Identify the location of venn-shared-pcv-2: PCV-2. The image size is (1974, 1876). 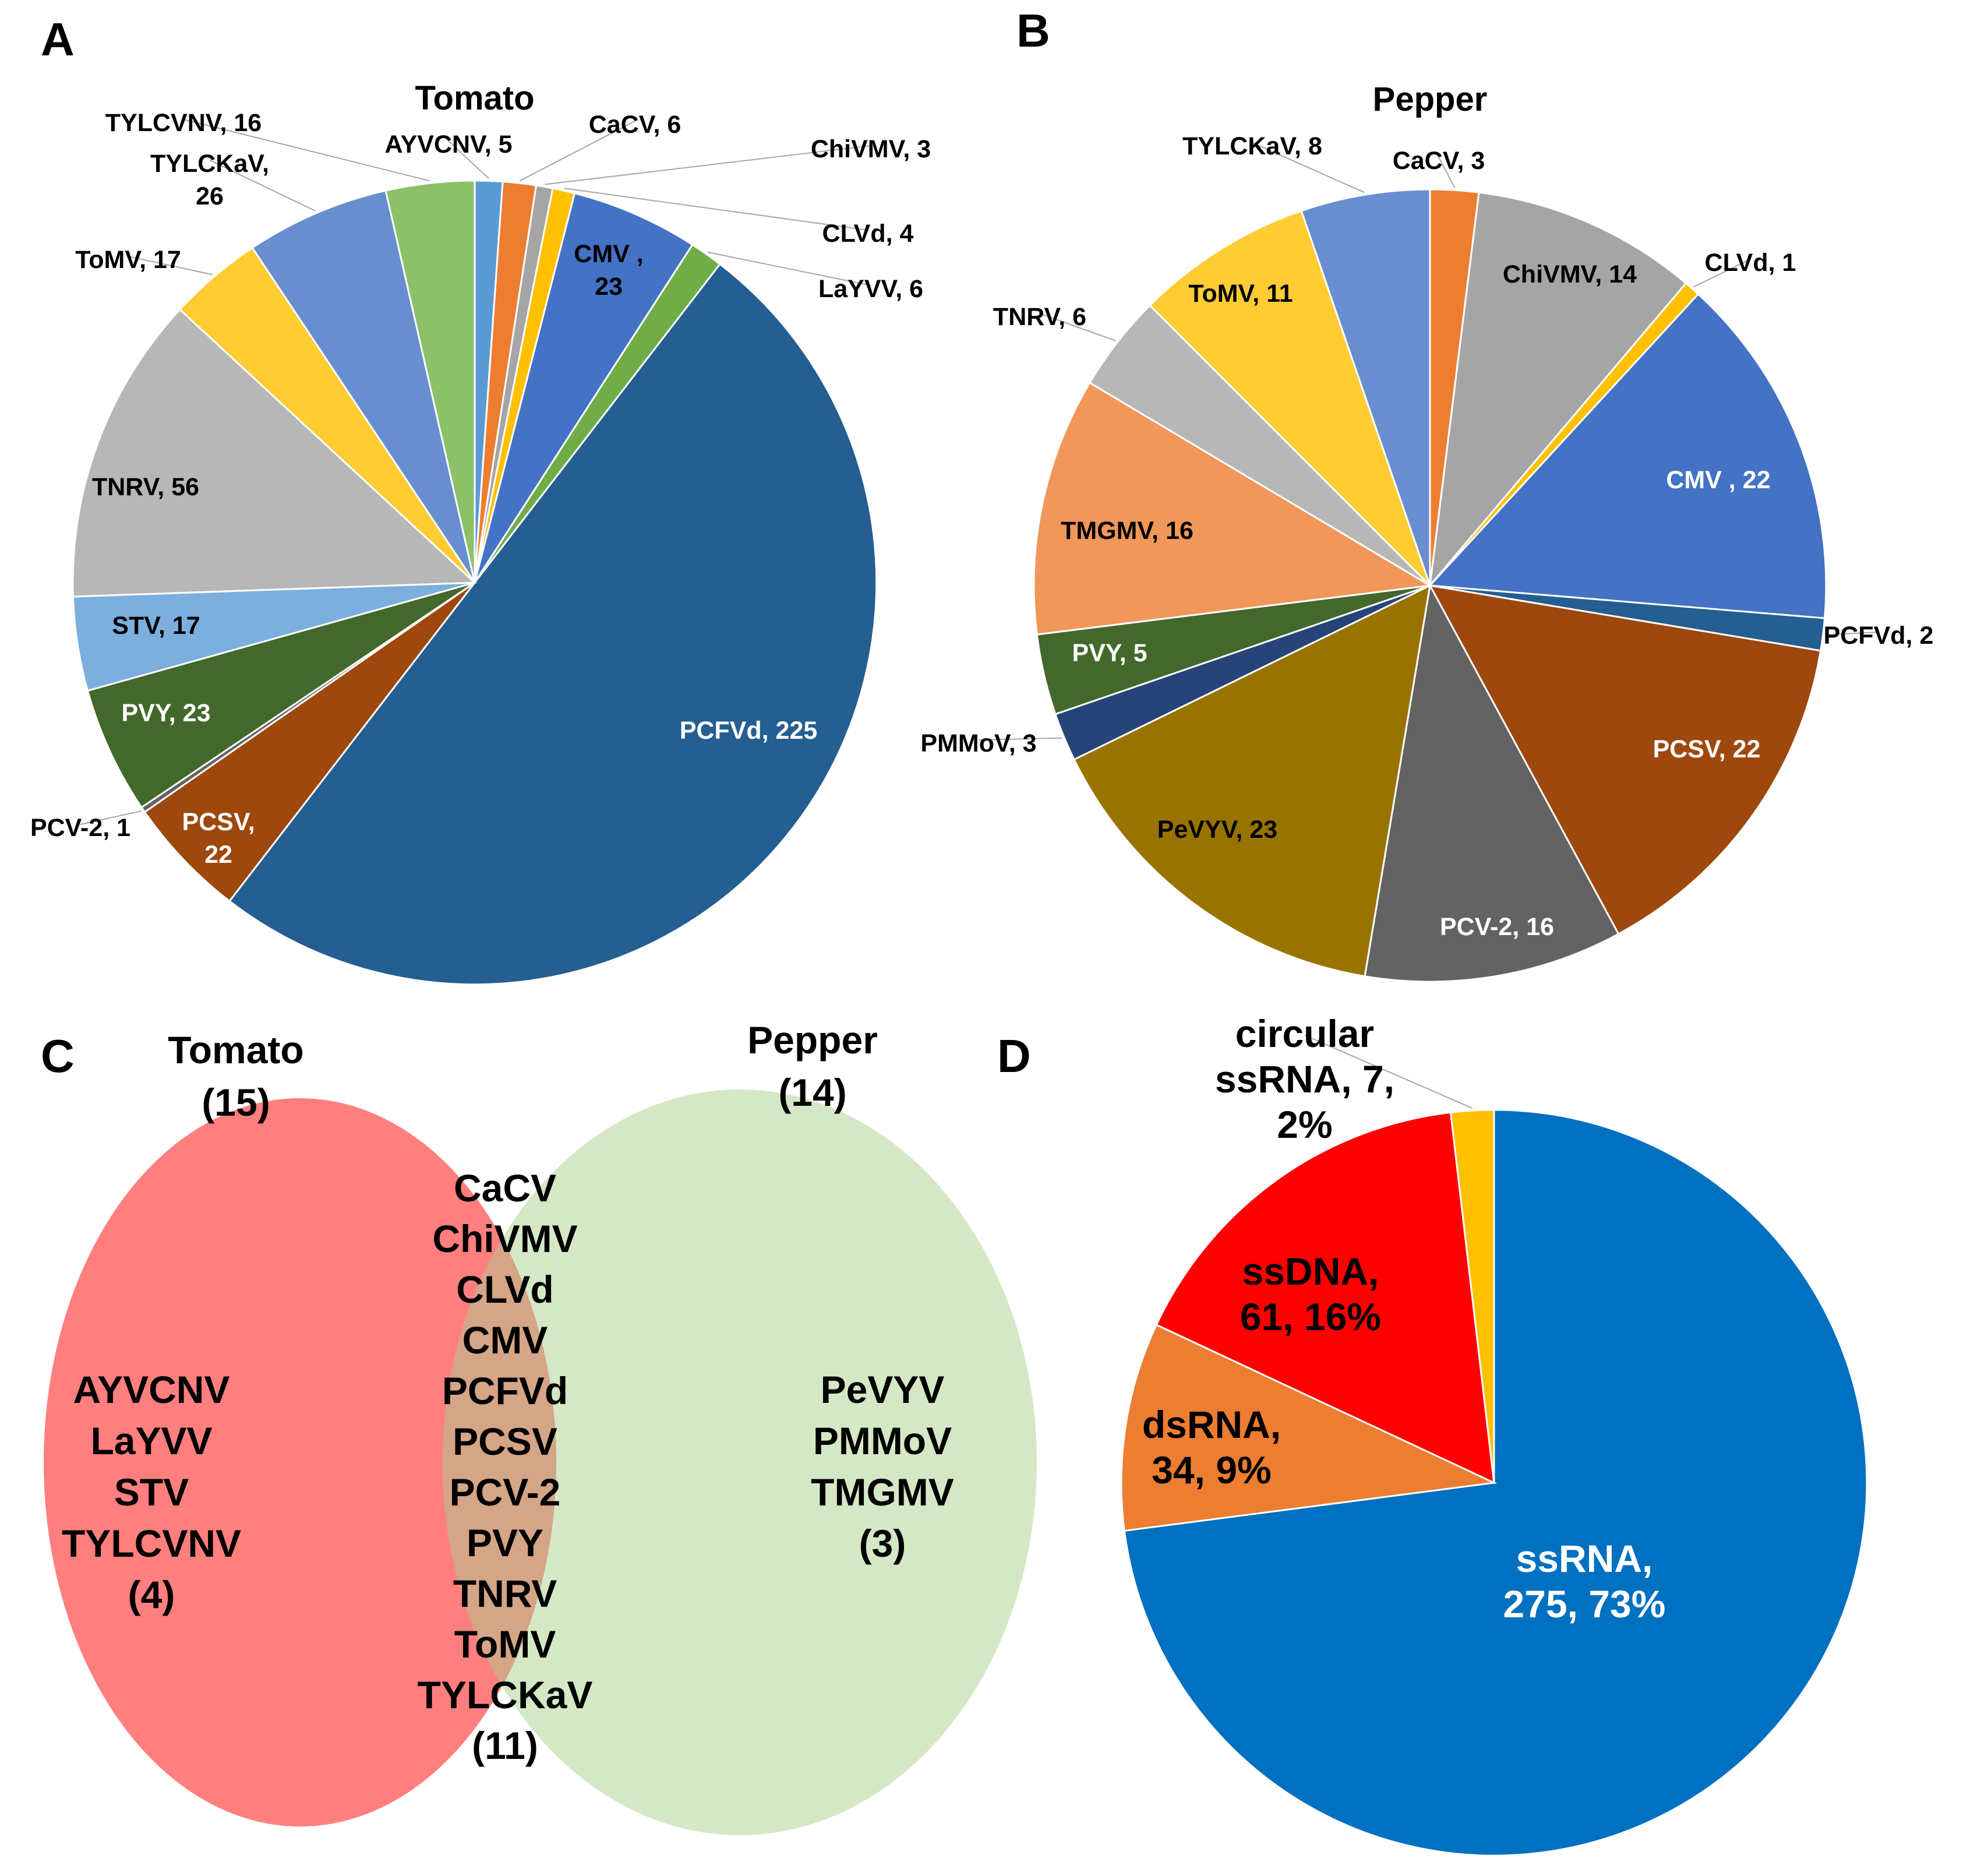
(505, 1492).